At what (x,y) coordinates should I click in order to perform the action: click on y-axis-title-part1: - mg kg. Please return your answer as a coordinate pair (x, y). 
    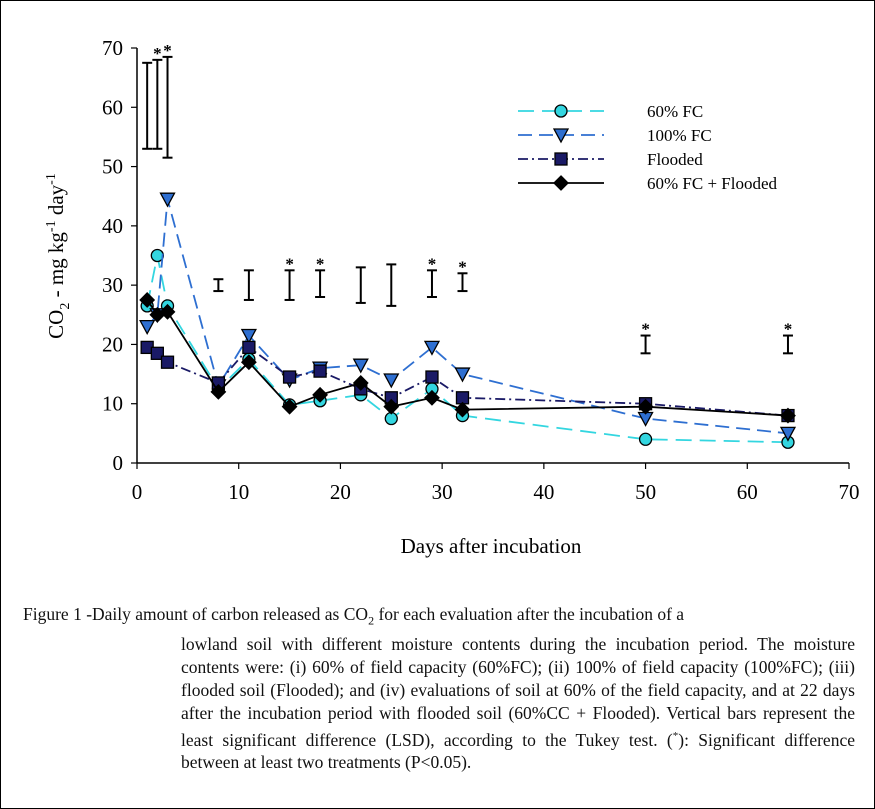
    Looking at the image, I should click on (56, 267).